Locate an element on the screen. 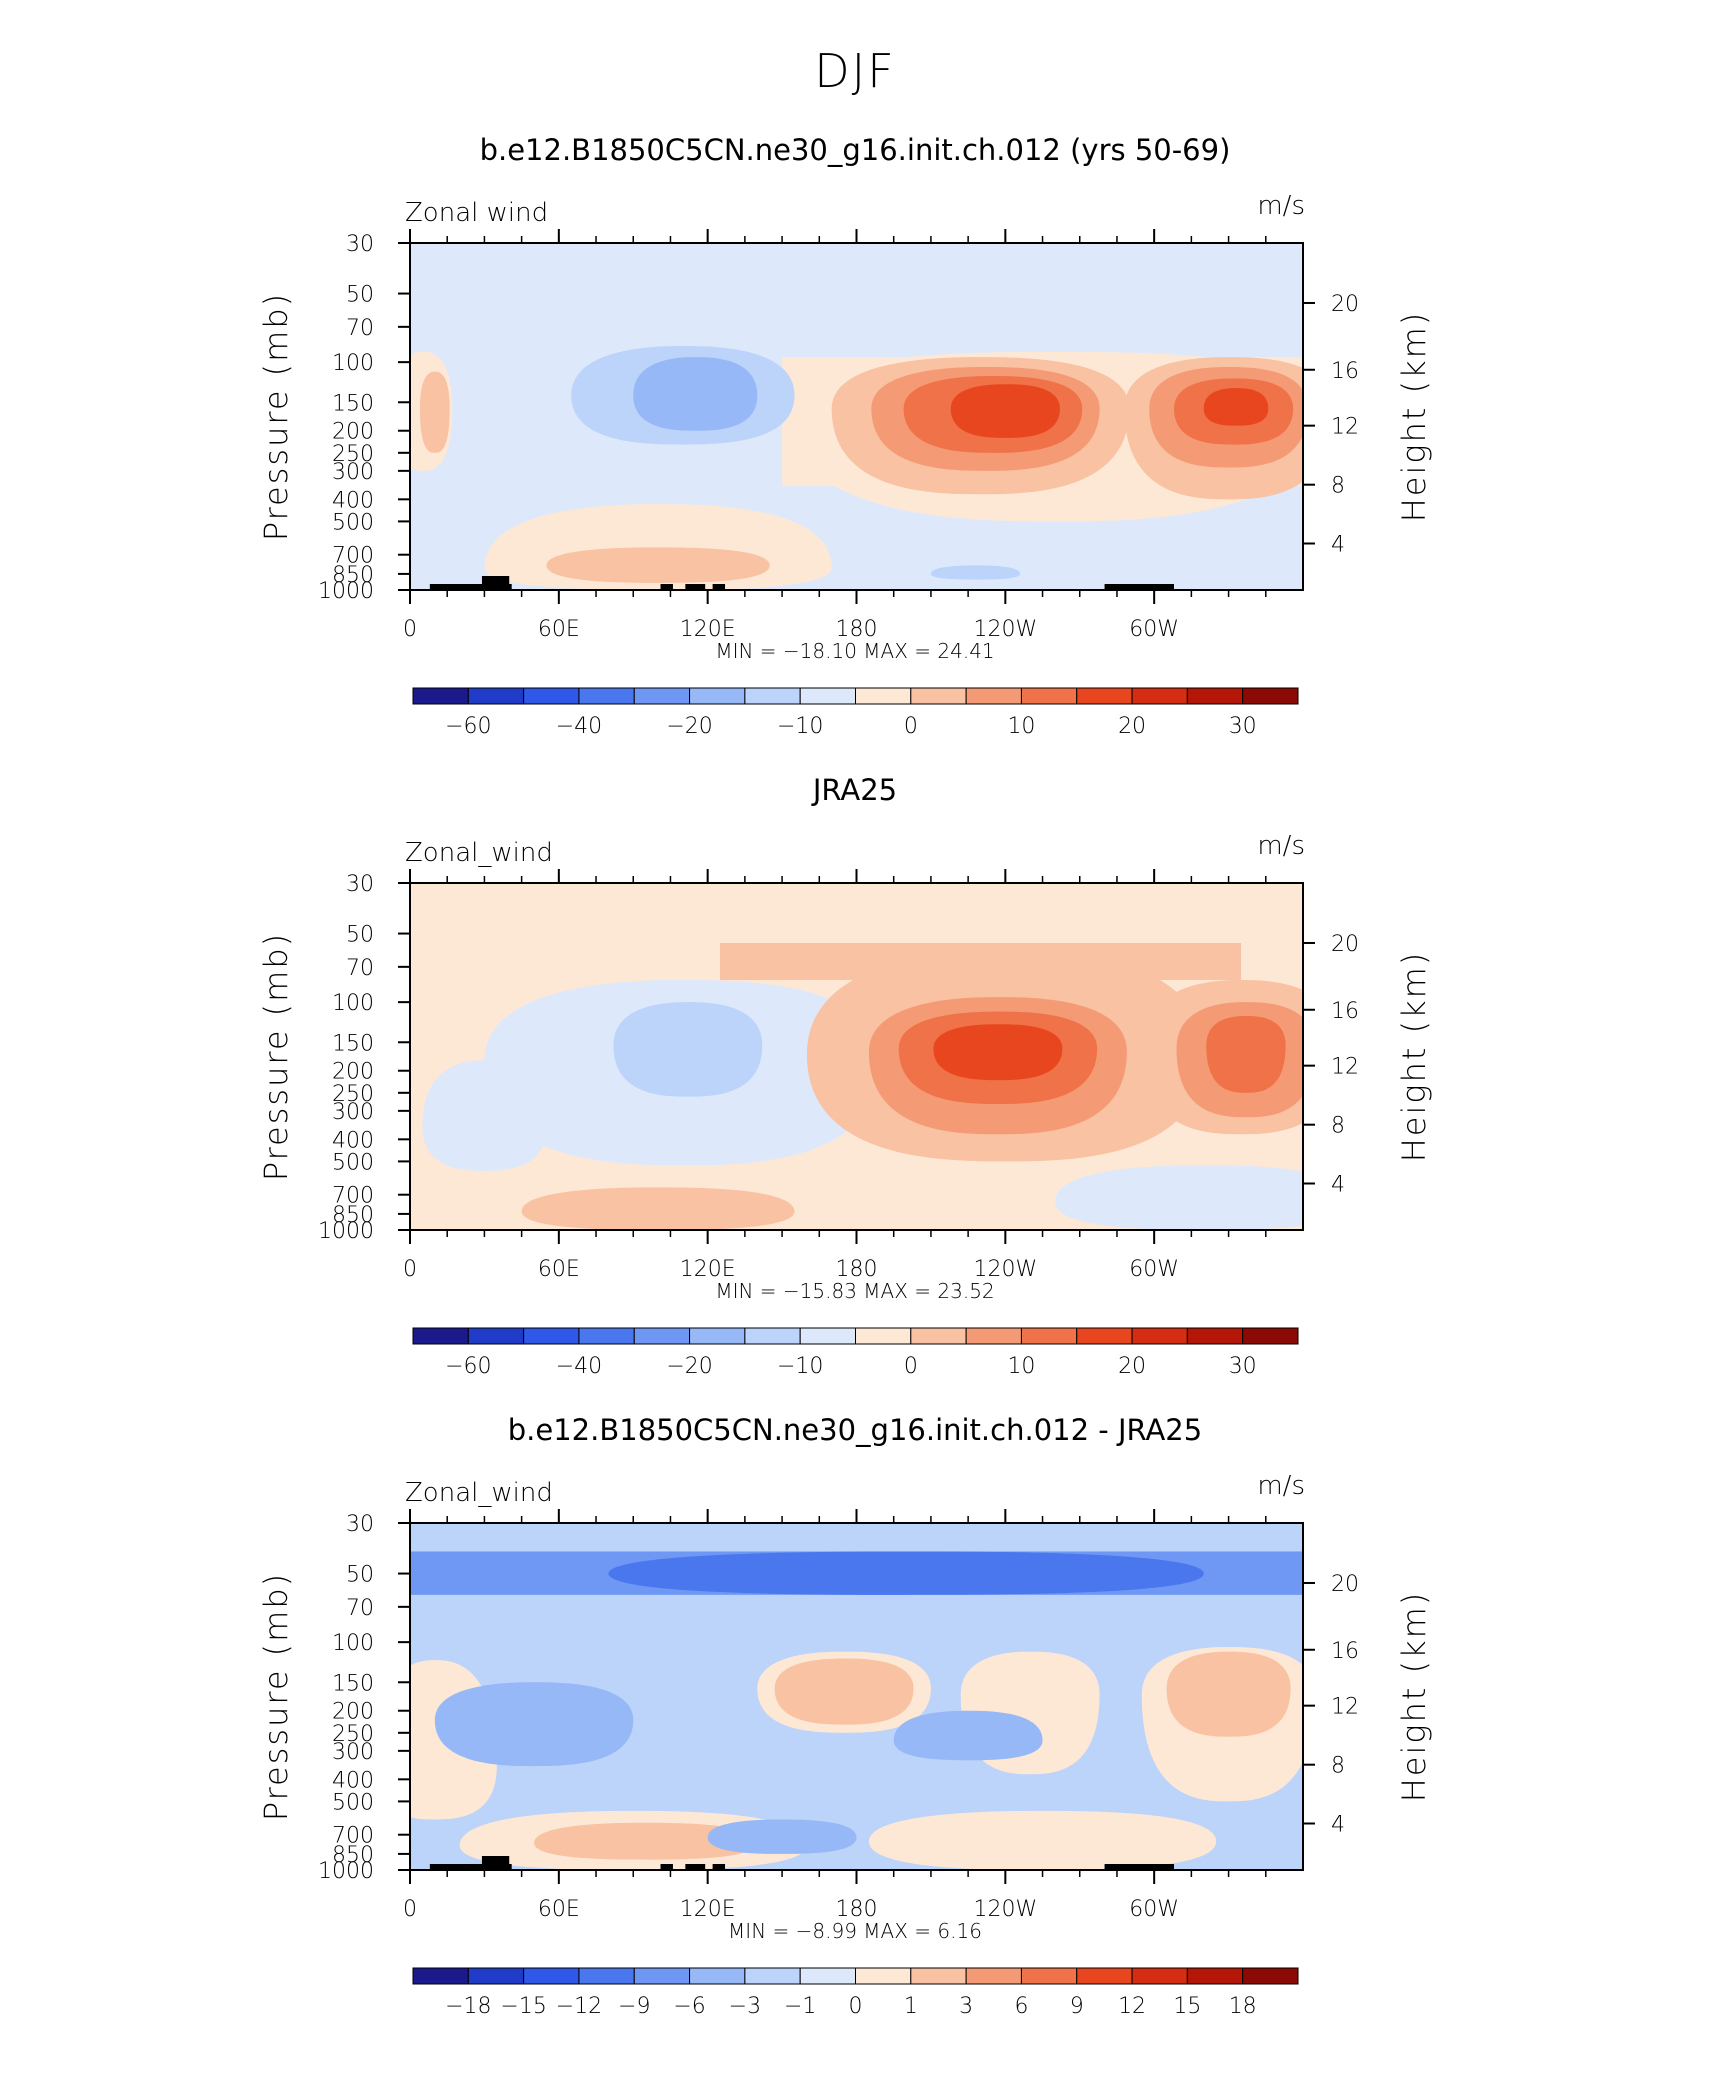  y2-axis-label: Height (km) is located at coordinates (1414, 1057).